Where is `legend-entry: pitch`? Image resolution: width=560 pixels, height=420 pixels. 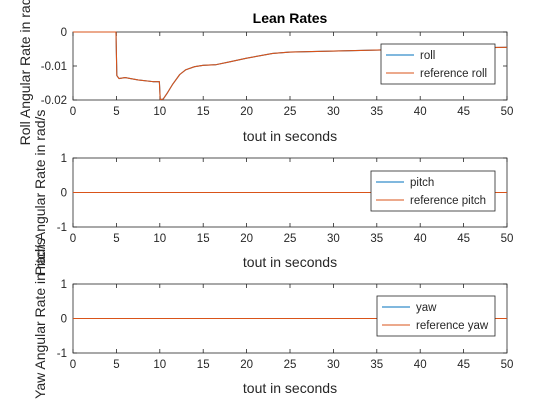
legend-entry: pitch is located at coordinates (422, 183).